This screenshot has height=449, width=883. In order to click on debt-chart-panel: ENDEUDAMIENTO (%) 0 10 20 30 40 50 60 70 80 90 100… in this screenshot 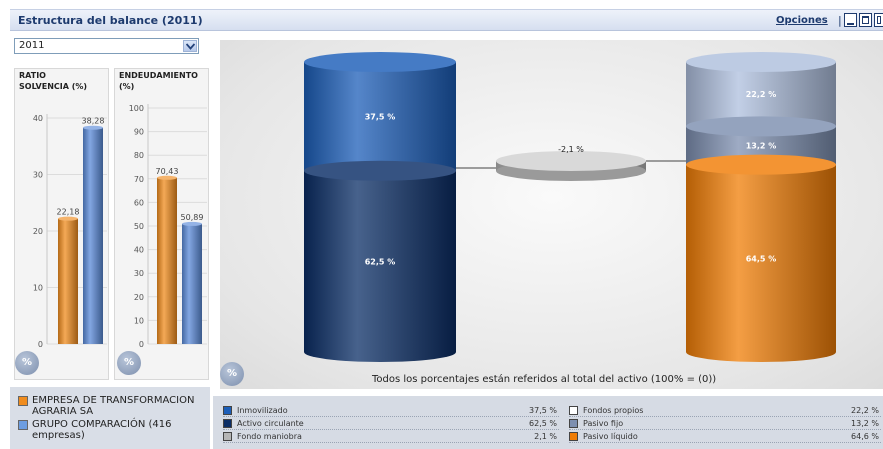, I will do `click(161, 224)`.